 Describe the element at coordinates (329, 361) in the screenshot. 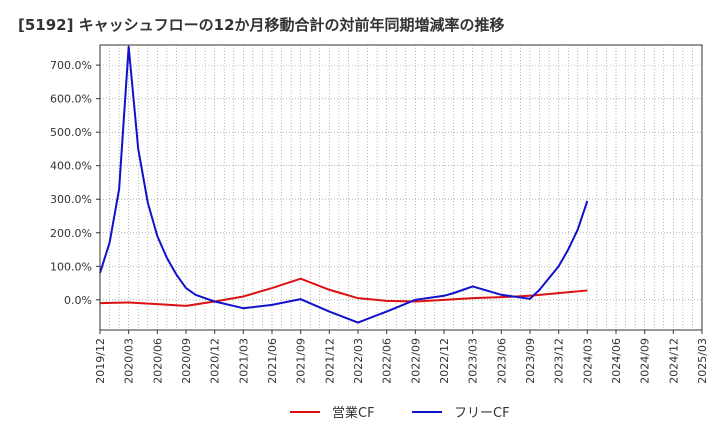

I see `x-tick-label: 2021/12` at that location.